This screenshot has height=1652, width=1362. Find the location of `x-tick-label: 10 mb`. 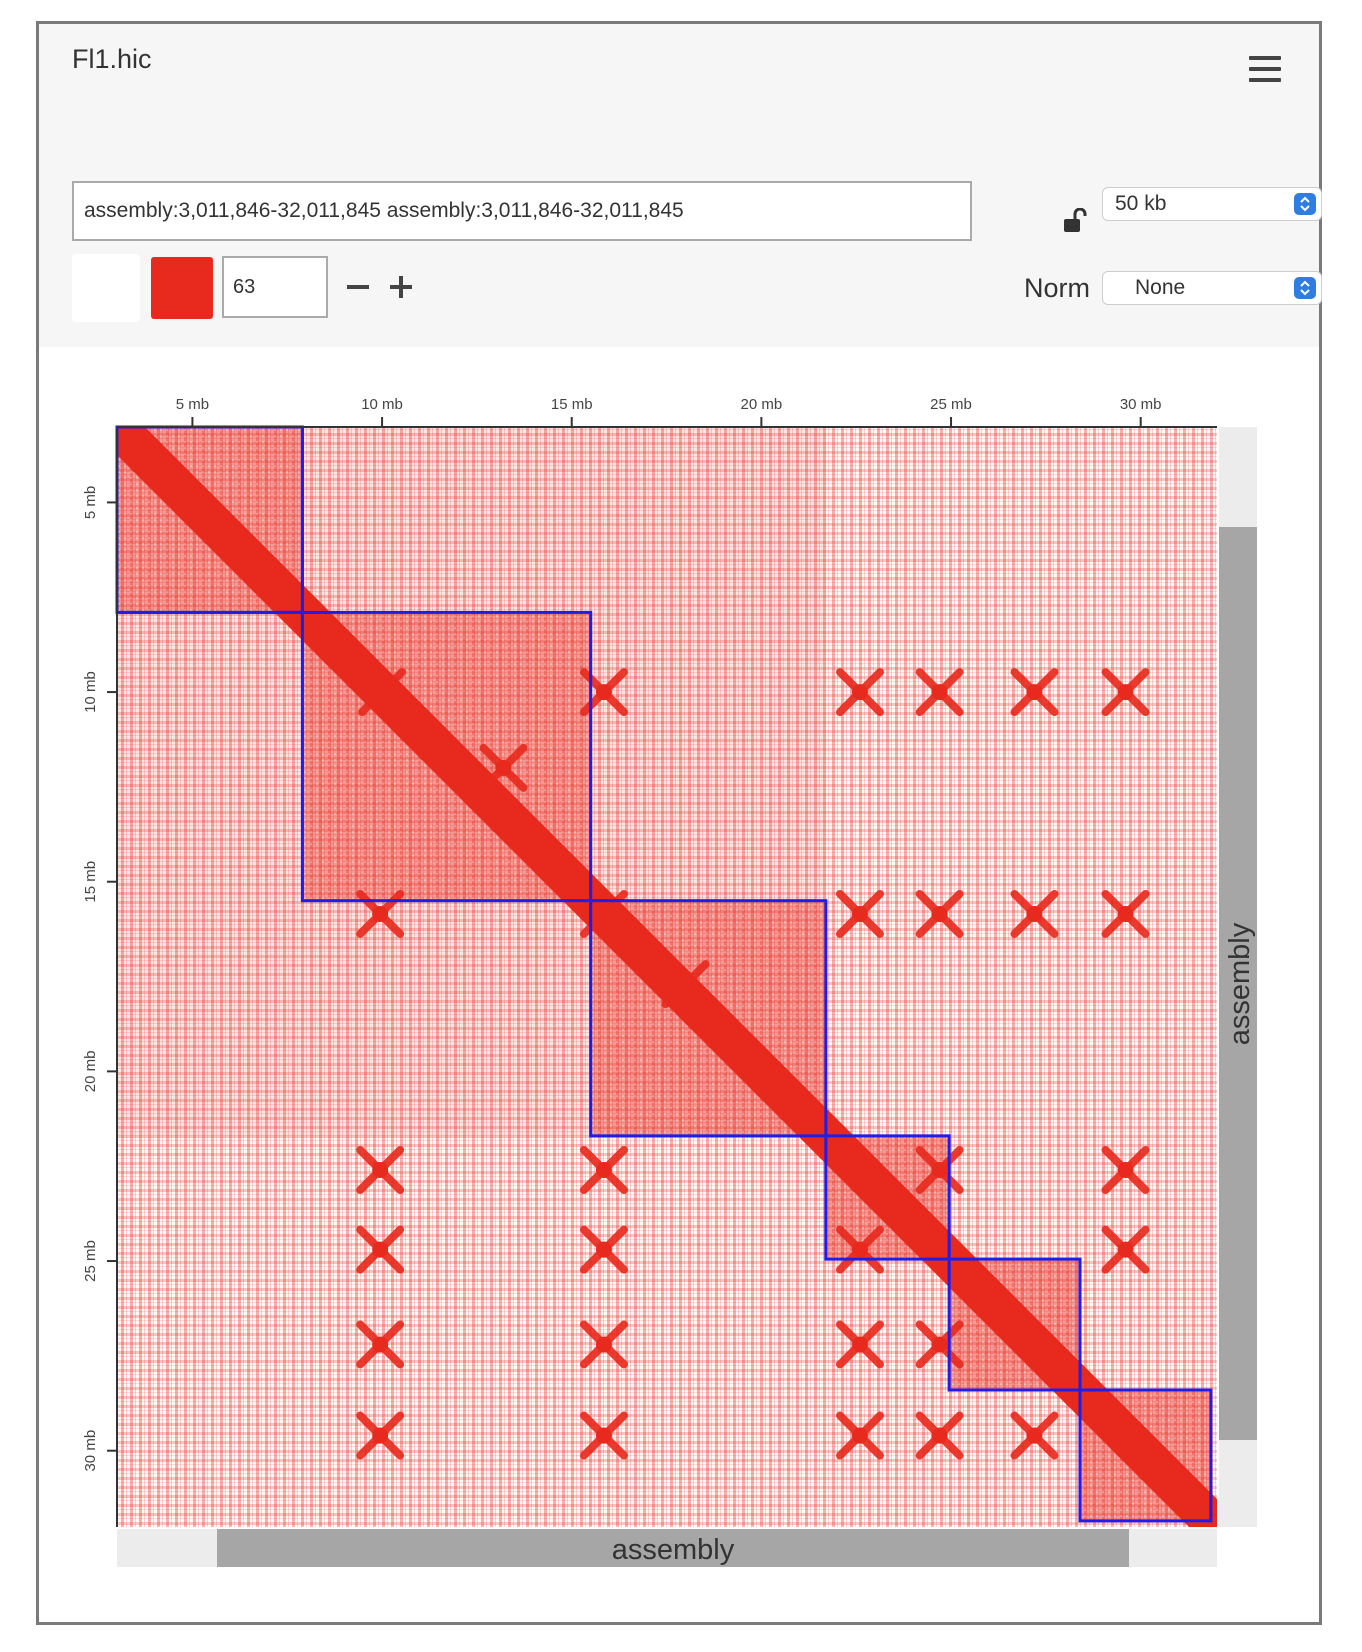

x-tick-label: 10 mb is located at coordinates (382, 404).